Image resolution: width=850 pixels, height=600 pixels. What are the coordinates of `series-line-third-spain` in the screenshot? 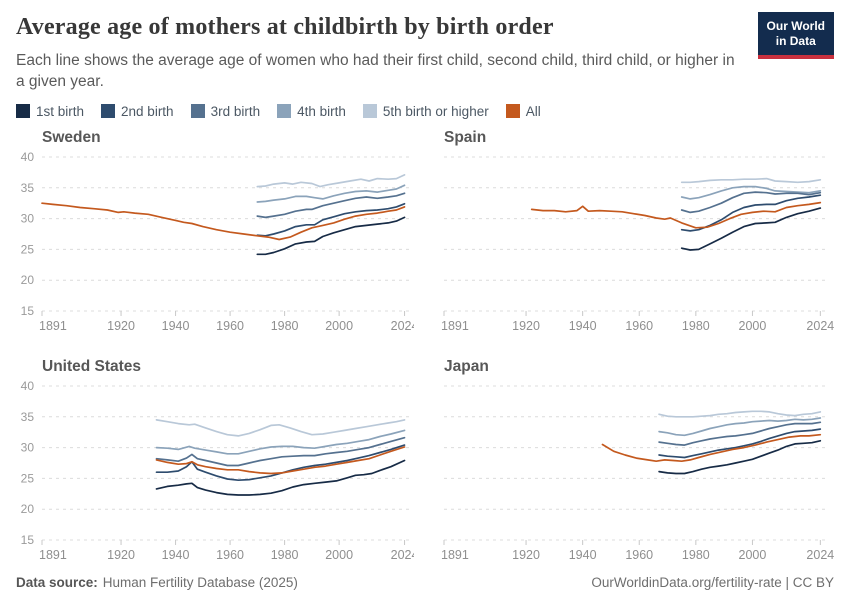 It's located at (751, 202).